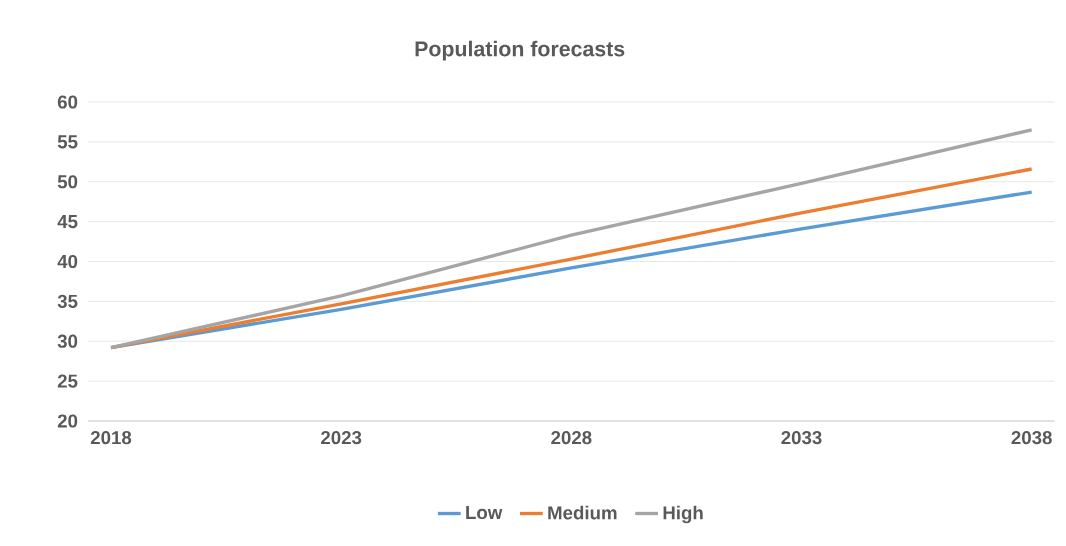 The image size is (1066, 546). I want to click on y-tick-label: 60, so click(67, 102).